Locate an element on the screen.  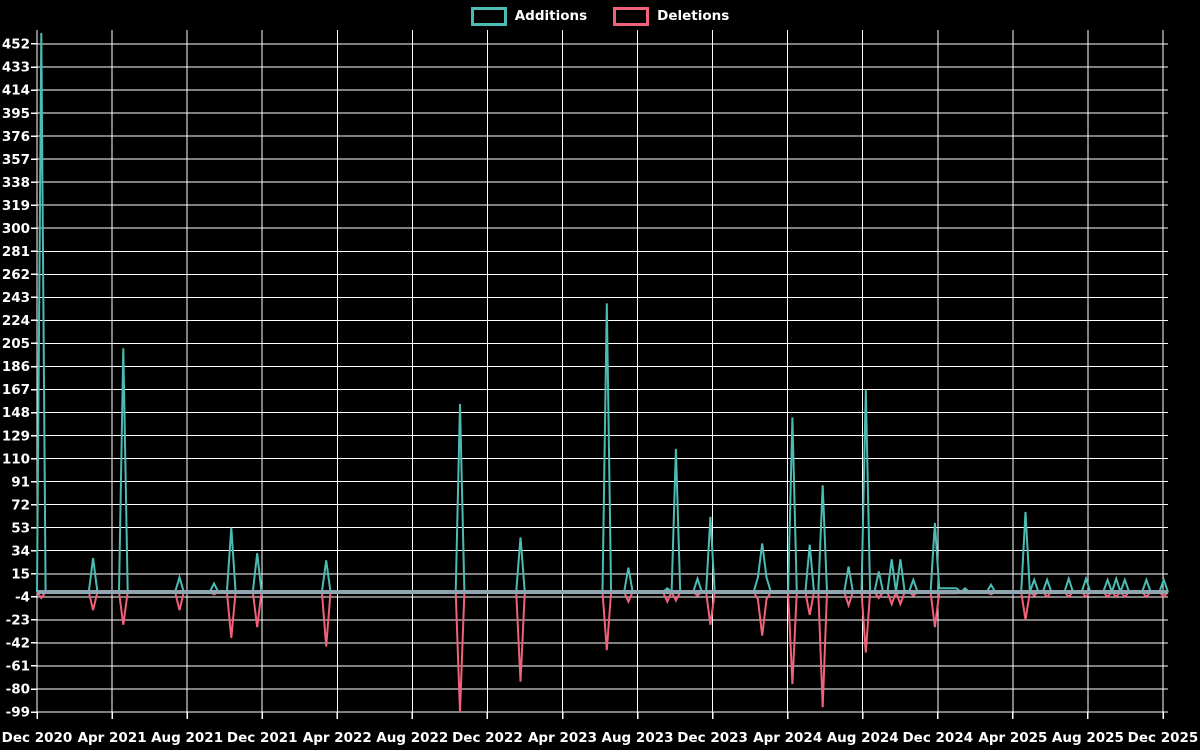
y-tick-label: 186 is located at coordinates (16, 367).